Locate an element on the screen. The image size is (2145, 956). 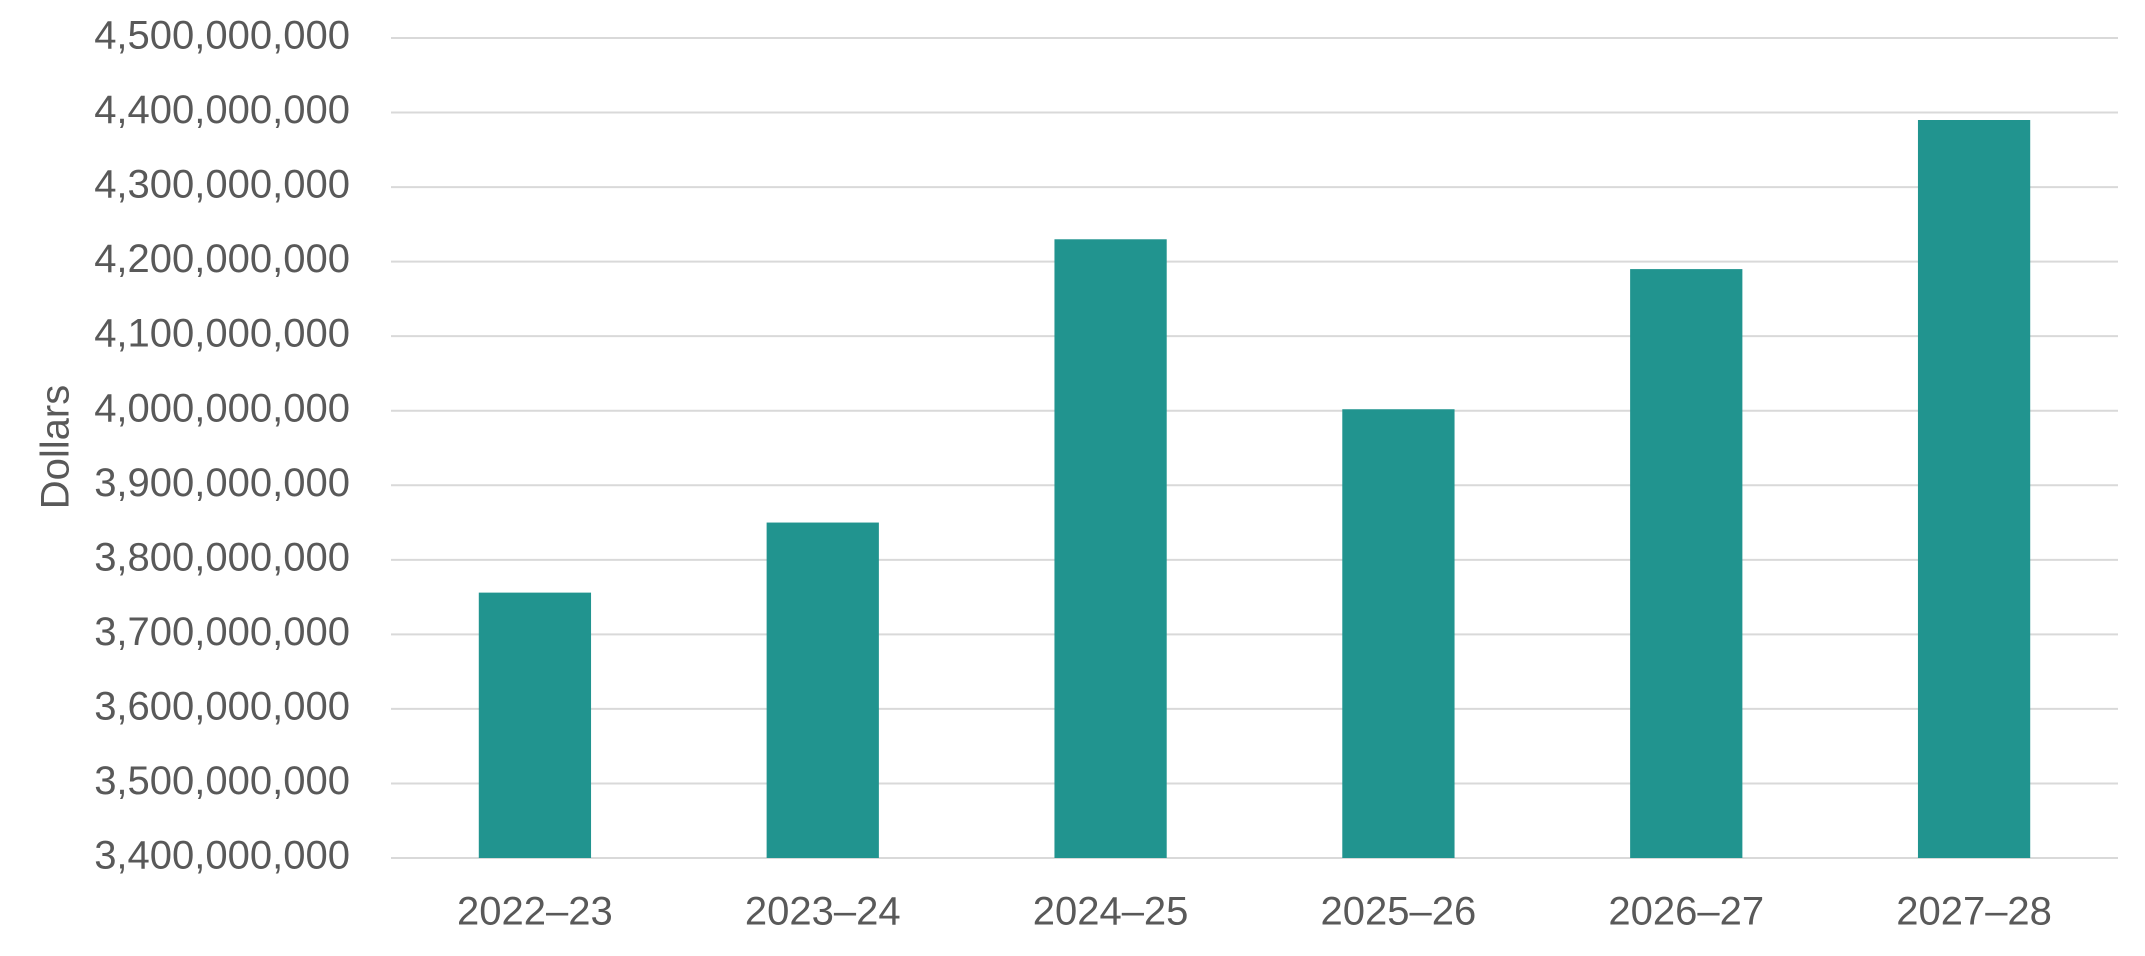
x-tick-label: 2026–27 is located at coordinates (1686, 912).